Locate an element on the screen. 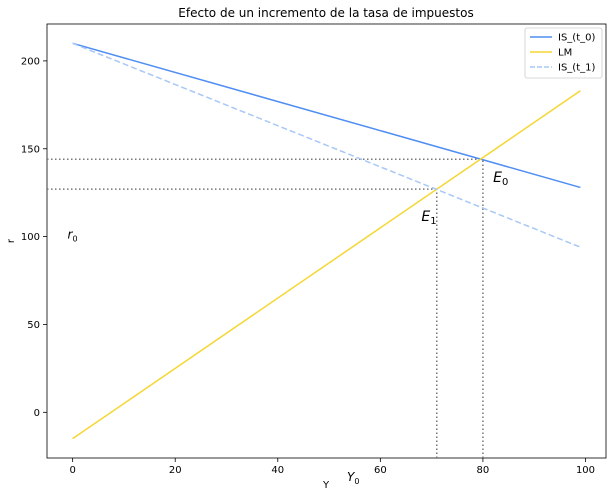 This screenshot has width=612, height=496. x-axis-ticks: 0 20 40 60 80 100 is located at coordinates (332, 467).